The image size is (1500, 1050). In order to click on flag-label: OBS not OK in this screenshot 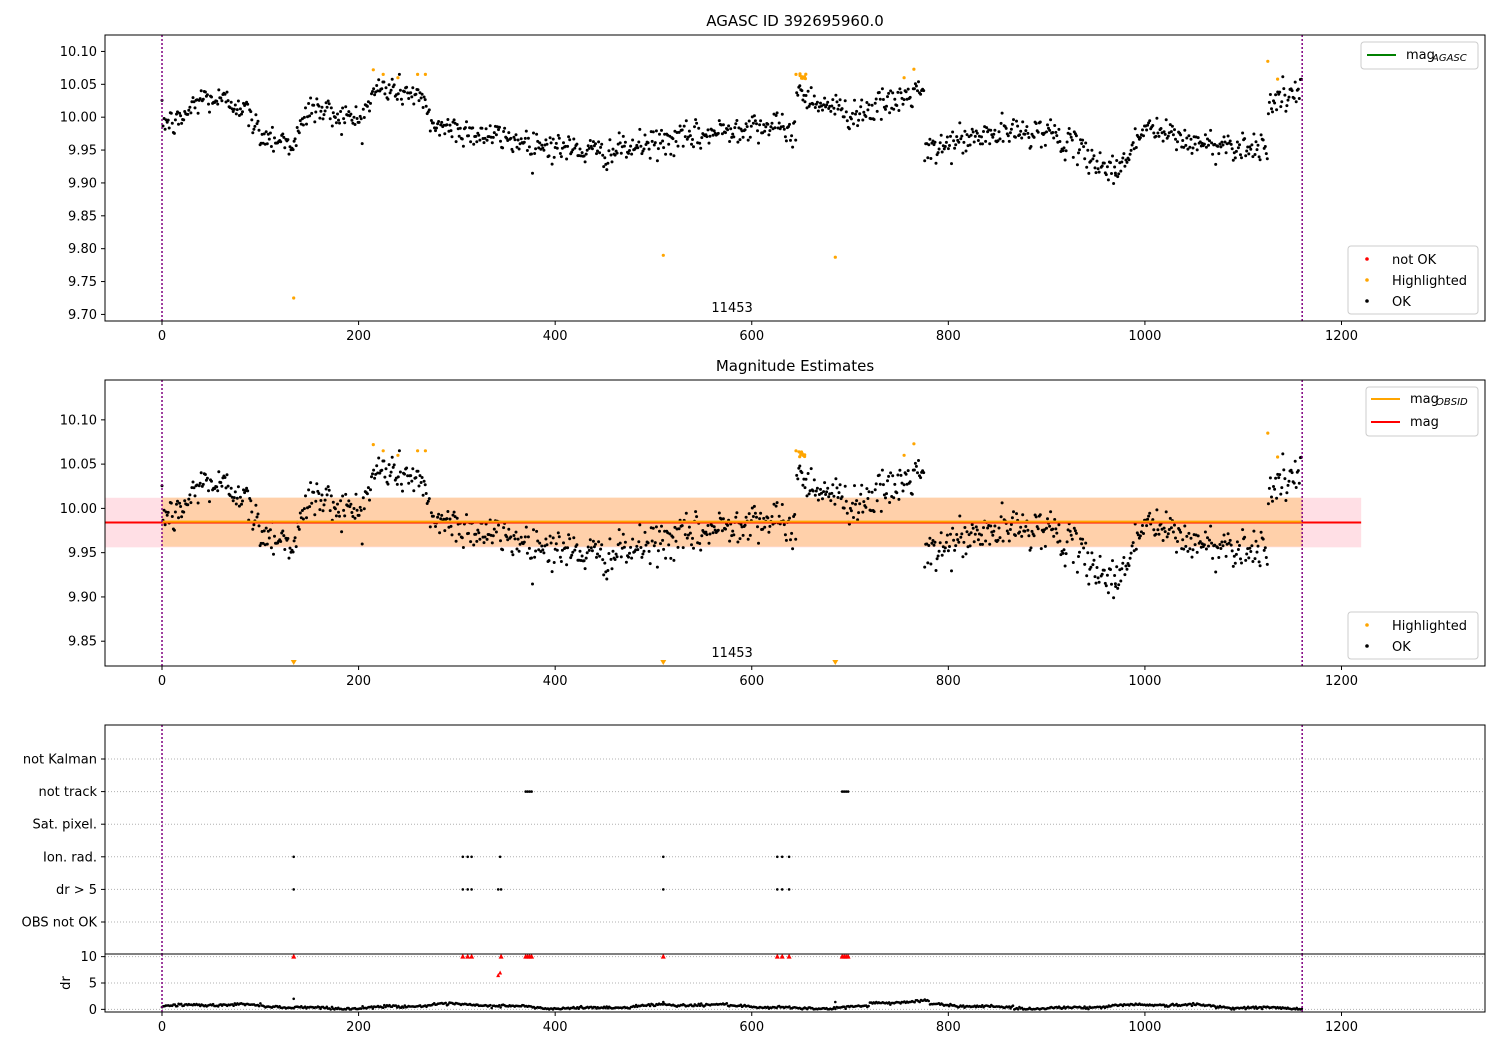, I will do `click(60, 923)`.